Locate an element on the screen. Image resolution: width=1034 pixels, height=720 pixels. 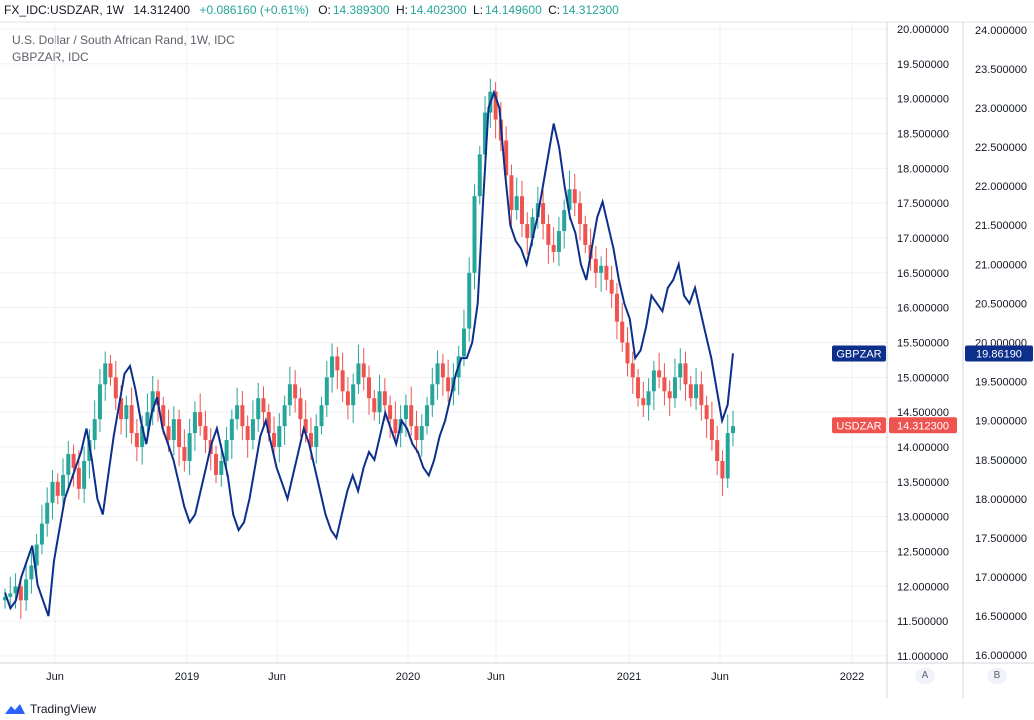
right-axis-tick: 22.500000 is located at coordinates (1001, 148).